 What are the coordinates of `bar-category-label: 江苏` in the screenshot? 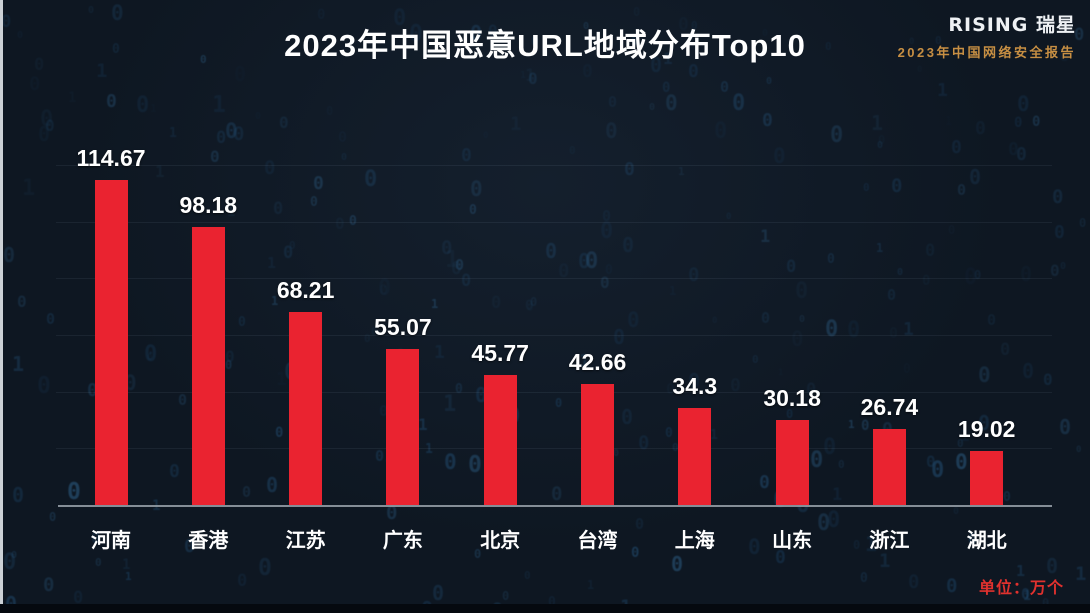 It's located at (305, 541).